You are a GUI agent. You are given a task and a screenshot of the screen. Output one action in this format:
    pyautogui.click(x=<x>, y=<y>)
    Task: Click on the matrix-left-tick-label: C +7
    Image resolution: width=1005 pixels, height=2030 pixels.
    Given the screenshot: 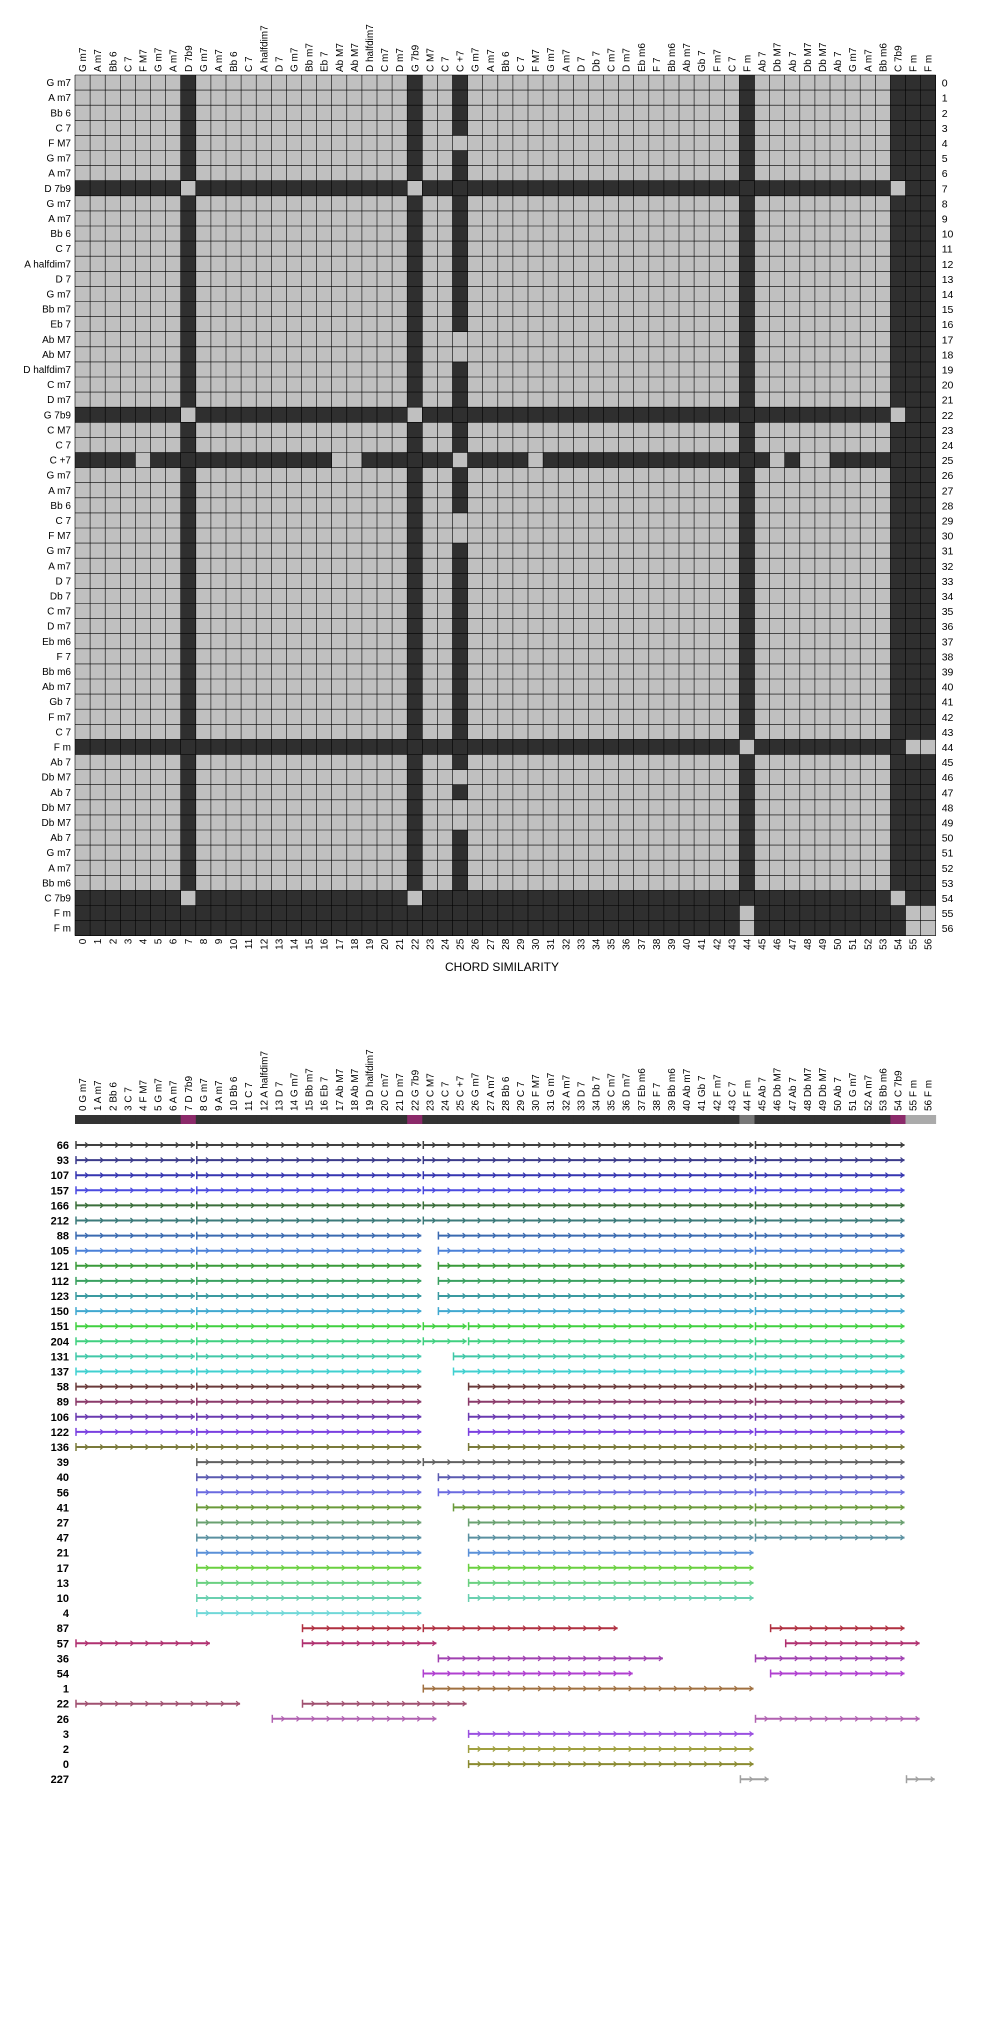 What is the action you would take?
    pyautogui.click(x=61, y=461)
    